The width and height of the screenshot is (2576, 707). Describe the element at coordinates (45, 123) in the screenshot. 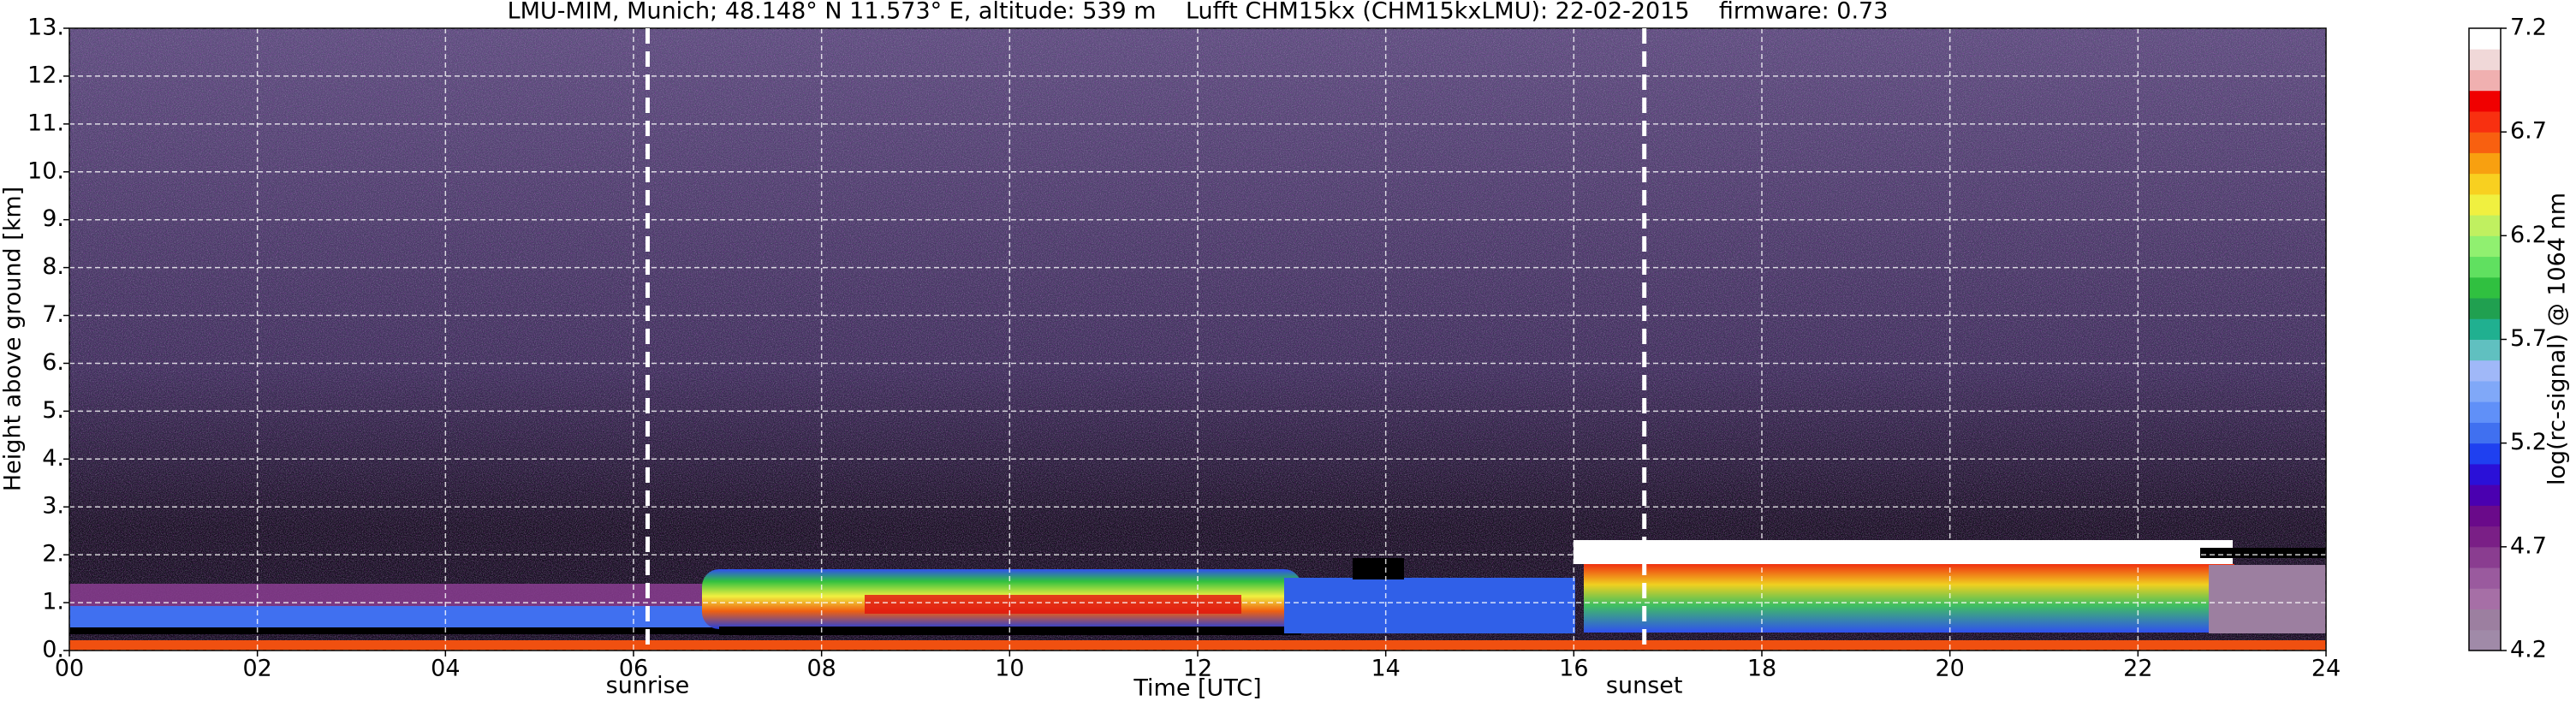

I see `y-tick-label: 11.` at that location.